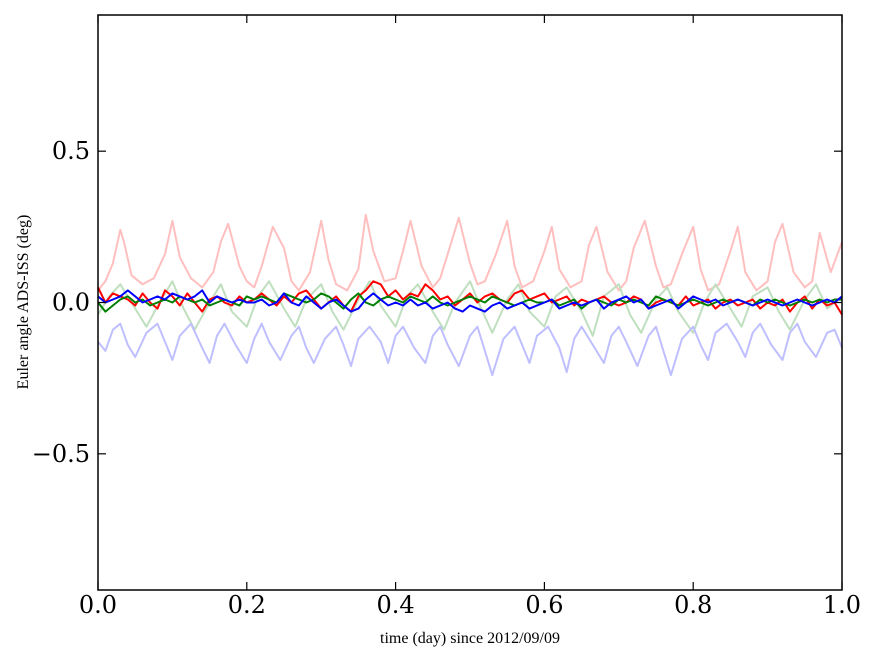  I want to click on x-axis-label: time (day) since 2012/09/09, so click(470, 638).